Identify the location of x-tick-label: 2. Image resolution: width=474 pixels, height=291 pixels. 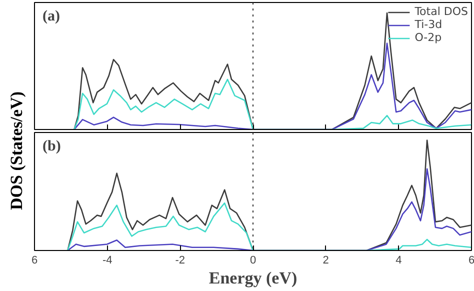
(325, 260).